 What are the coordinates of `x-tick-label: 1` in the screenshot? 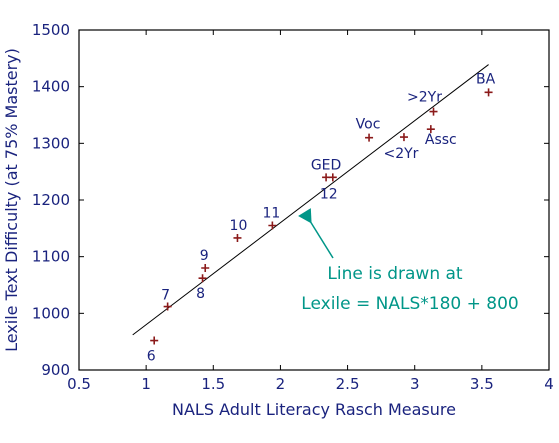 It's located at (146, 384).